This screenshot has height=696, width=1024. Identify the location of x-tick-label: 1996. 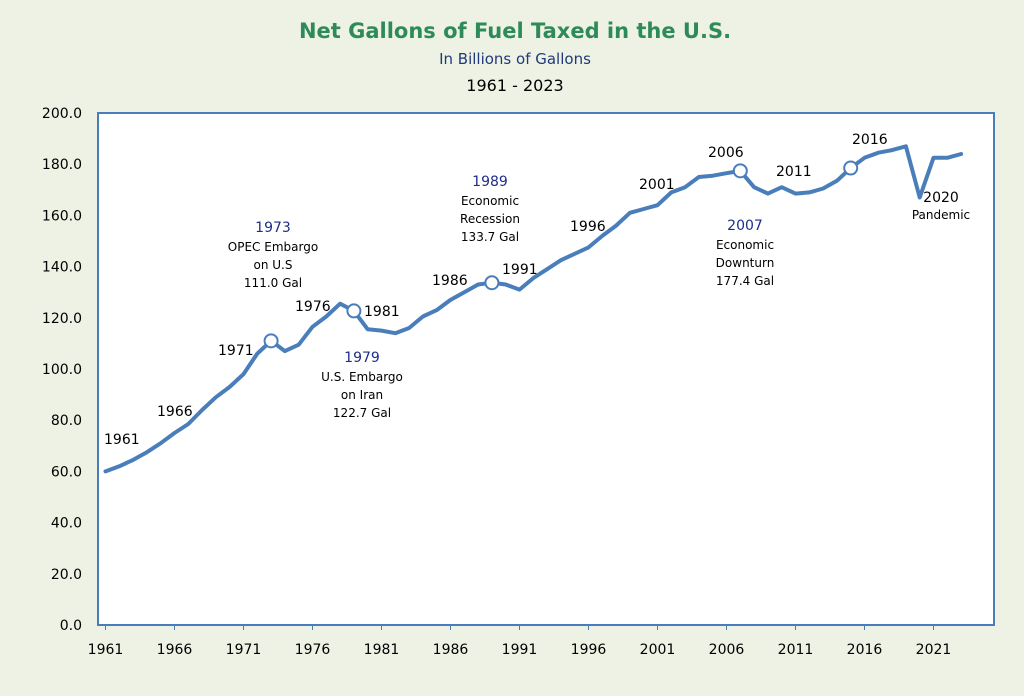
(589, 650).